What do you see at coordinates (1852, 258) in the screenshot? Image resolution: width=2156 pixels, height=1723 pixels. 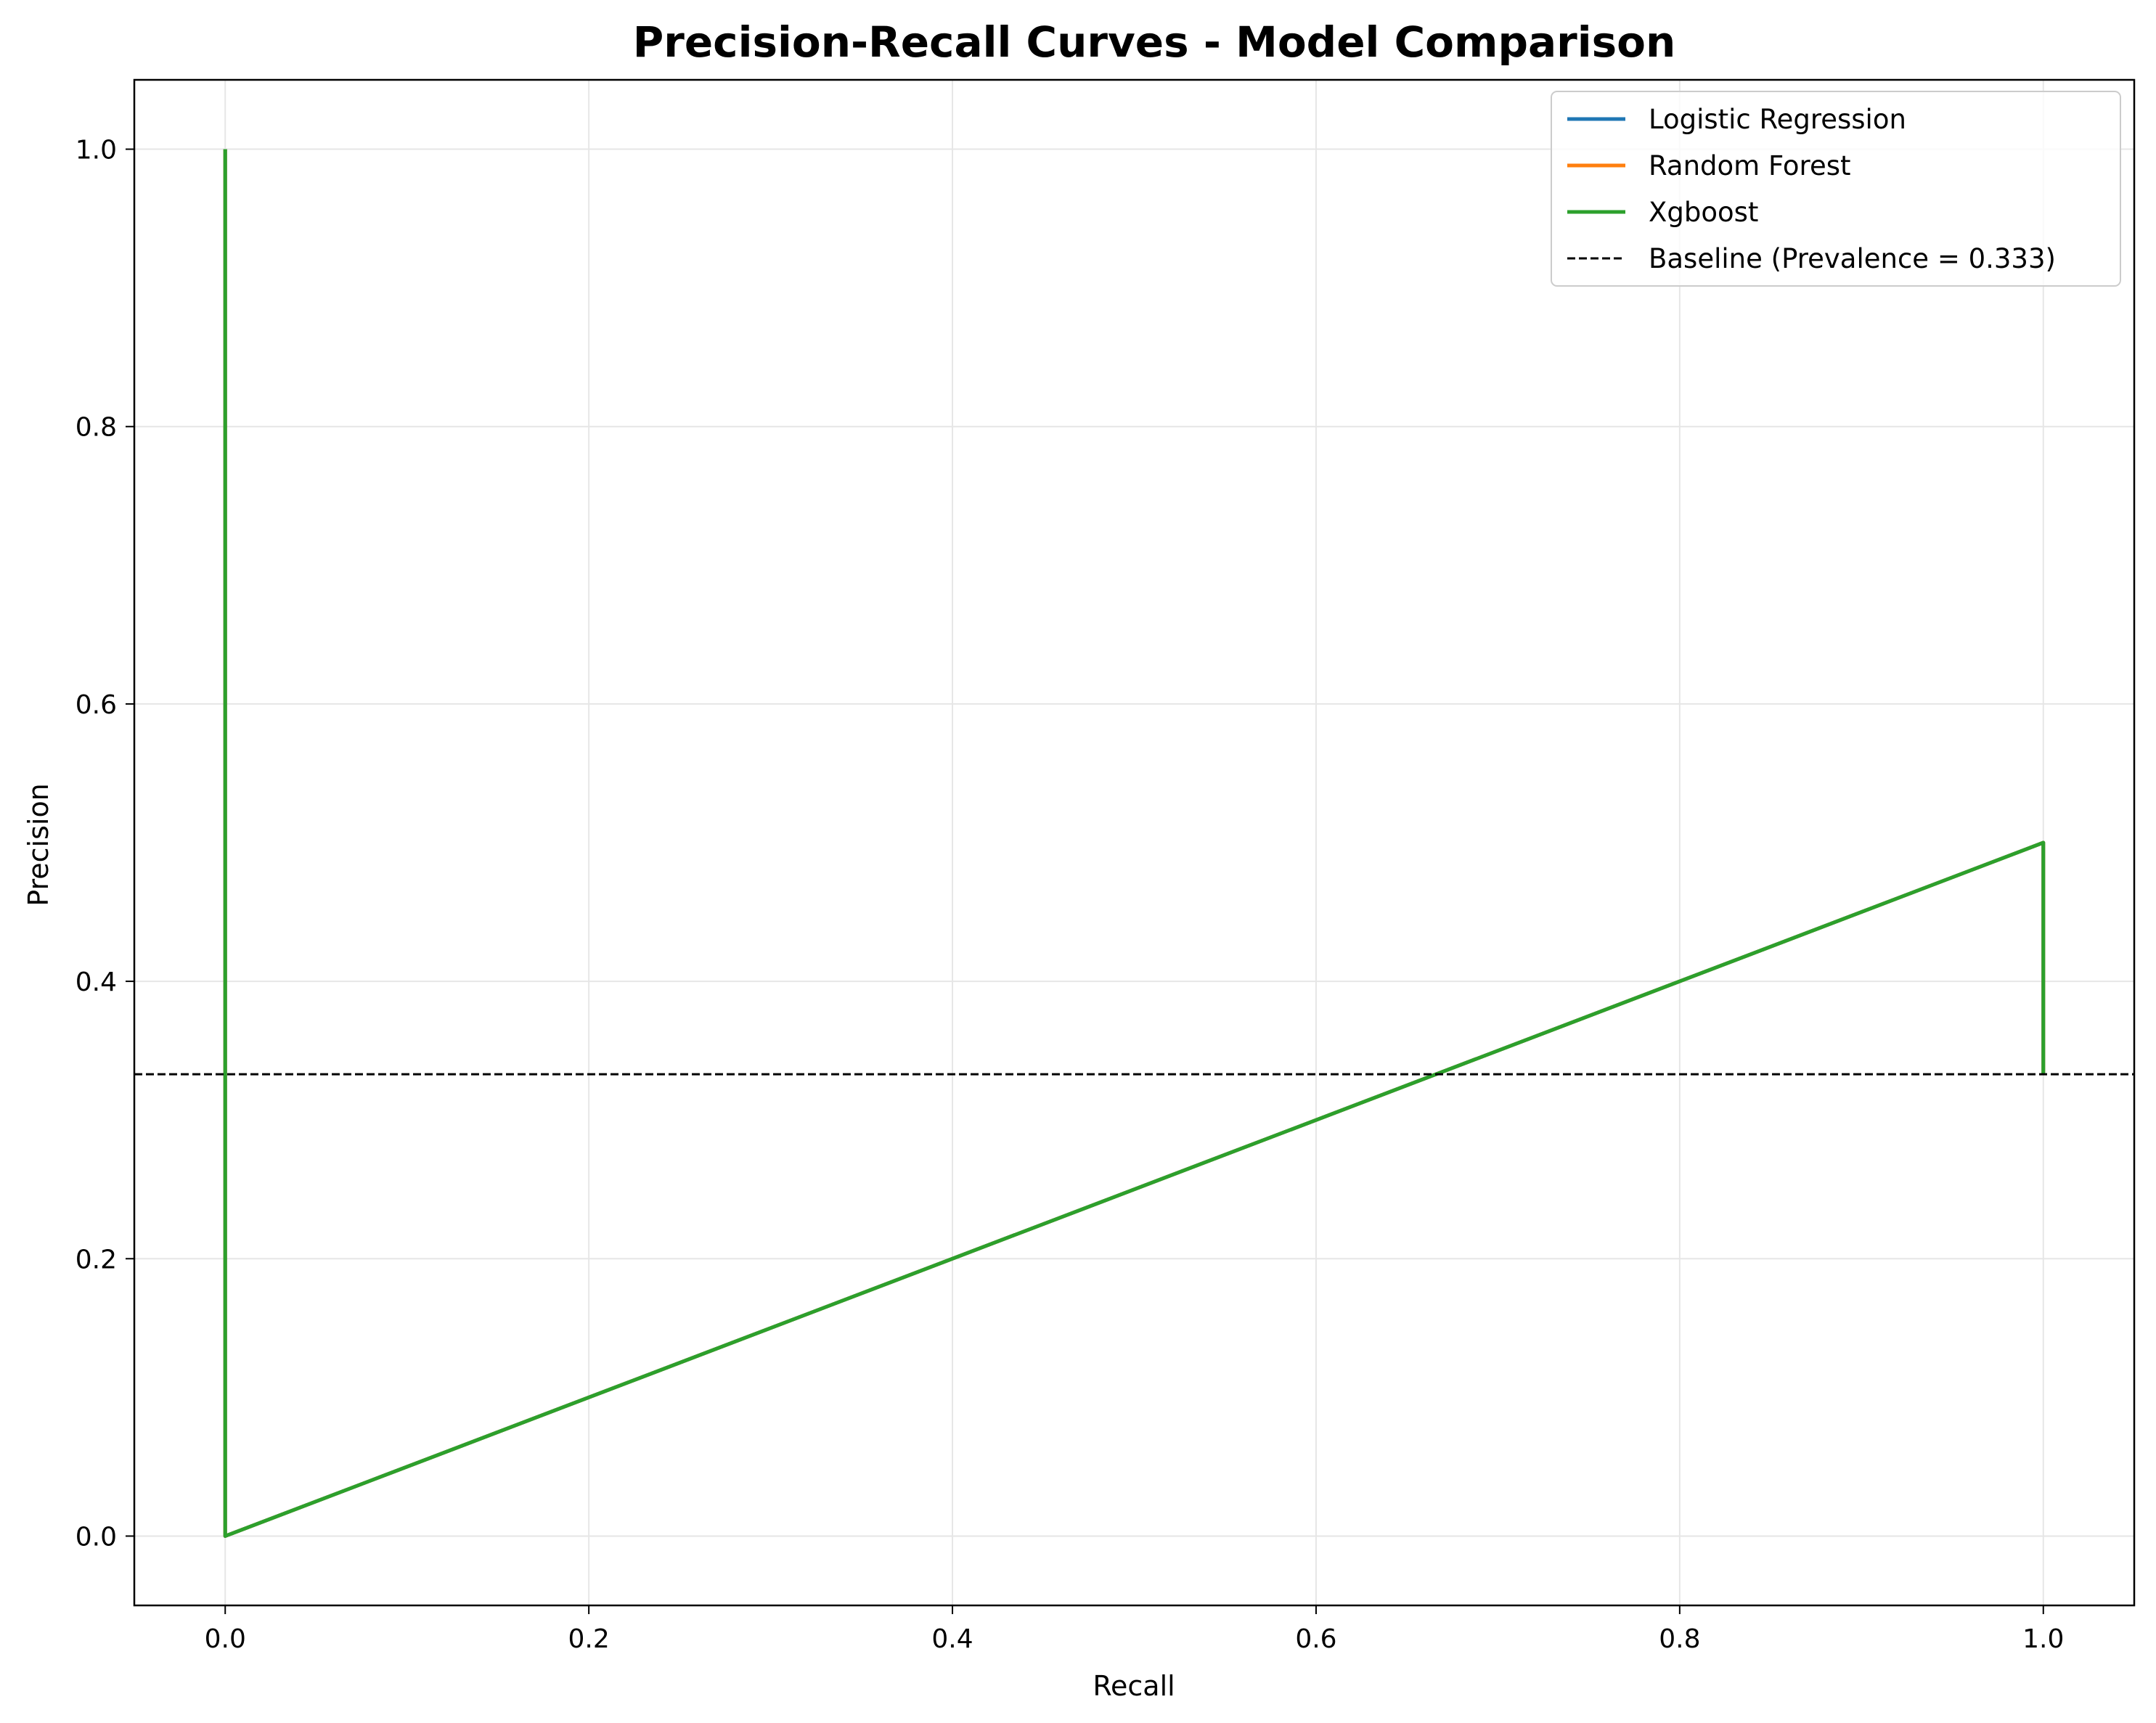 I see `legend-label: Baseline (Prevalence = 0.333)` at bounding box center [1852, 258].